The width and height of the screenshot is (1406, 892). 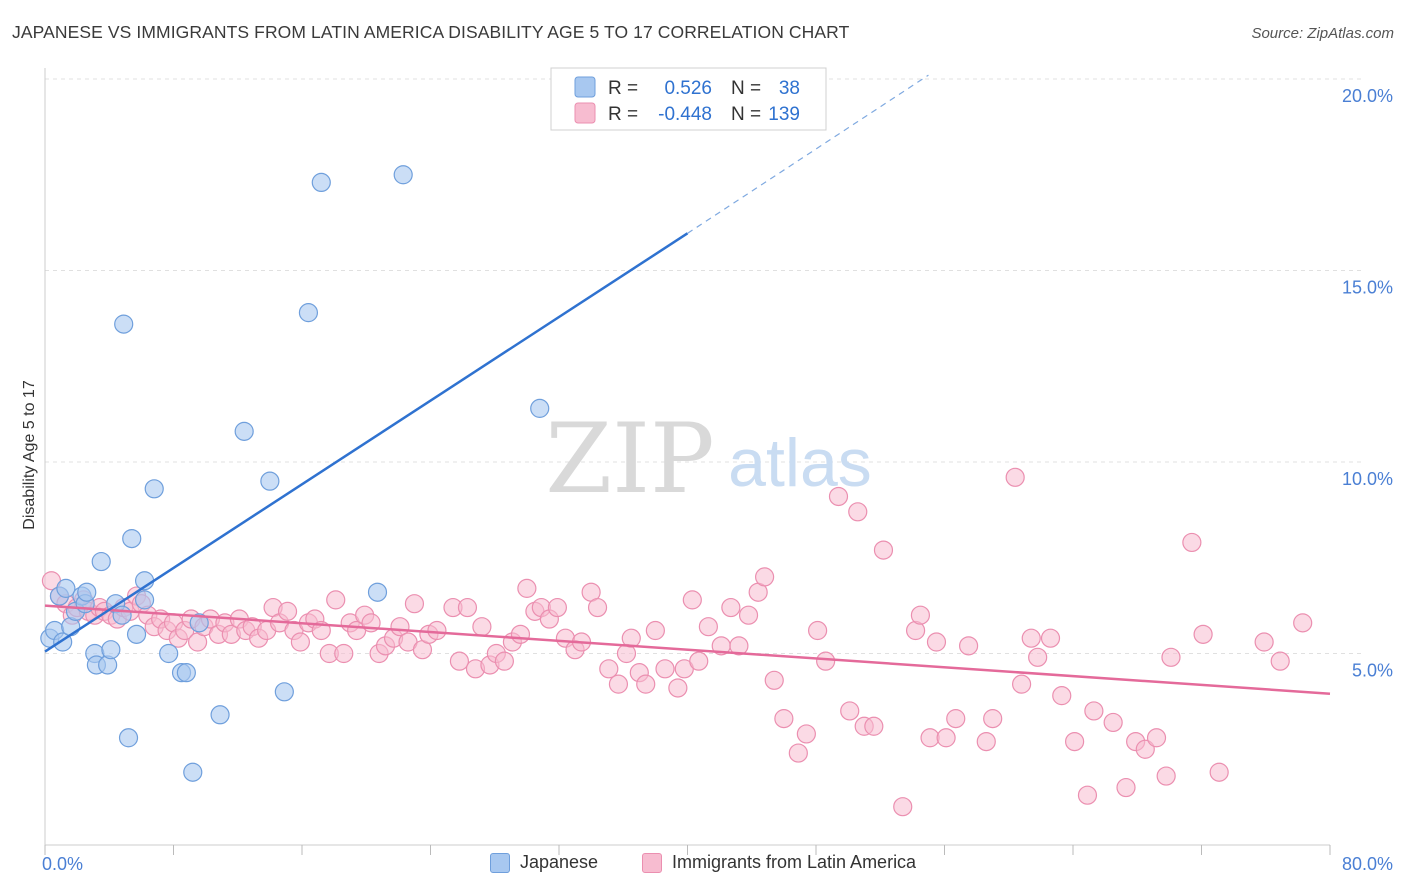 What do you see at coordinates (62, 864) in the screenshot?
I see `x-tick-label-0: 0.0%` at bounding box center [62, 864].